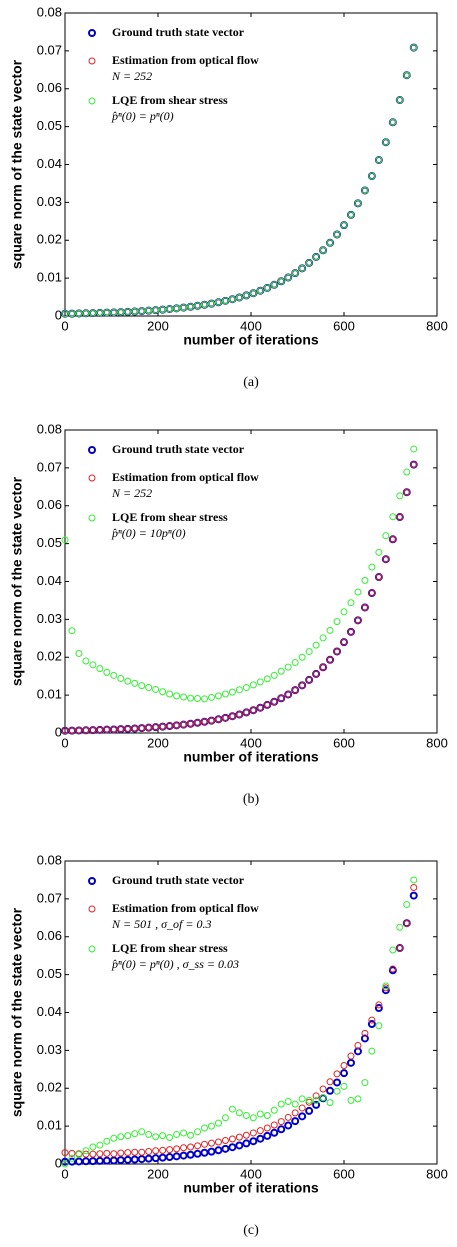 This screenshot has width=457, height=1247. What do you see at coordinates (142, 116) in the screenshot?
I see `legend-detail: p̂ⁿ(0) = pⁿ(0)` at bounding box center [142, 116].